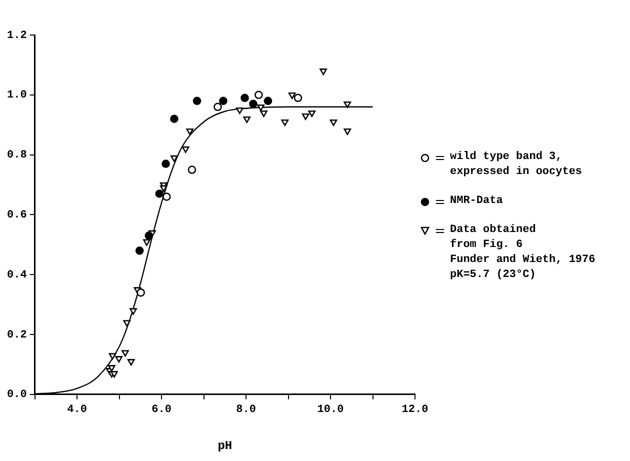 The image size is (630, 461). What do you see at coordinates (415, 410) in the screenshot?
I see `x-tick-label: 12.0` at bounding box center [415, 410].